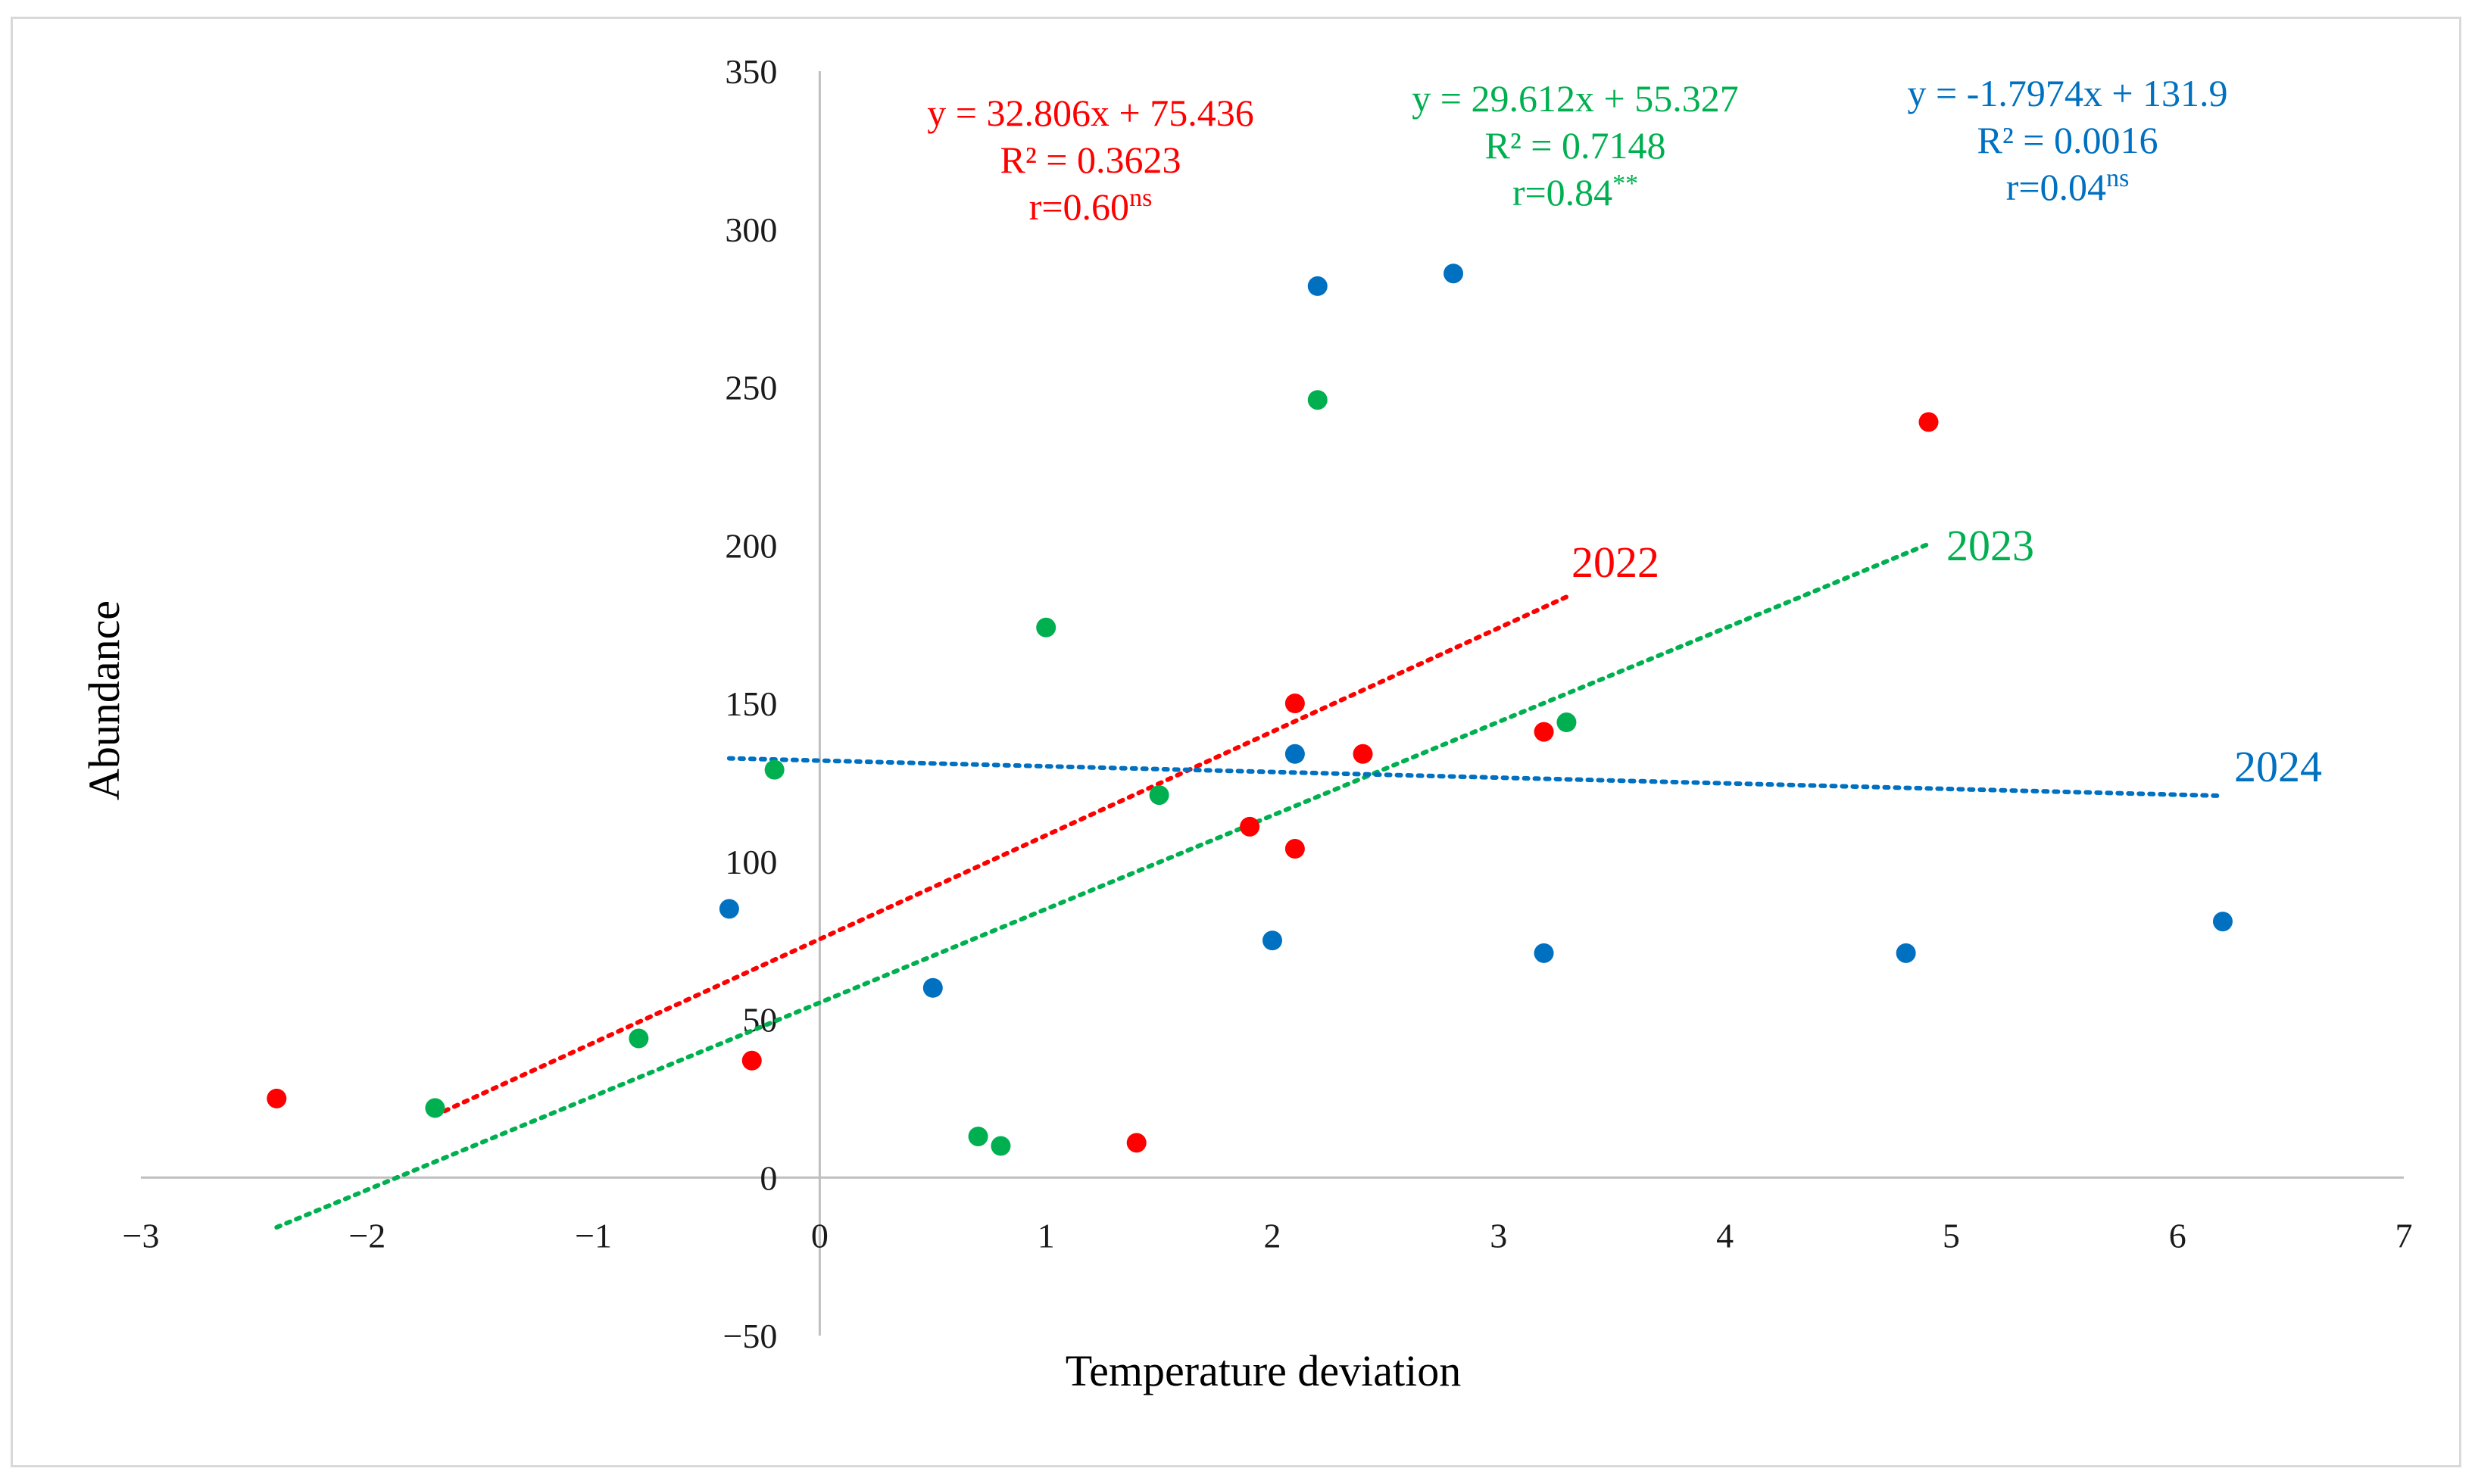 This screenshot has height=1484, width=2475. I want to click on series-label-2022: 2022, so click(1615, 562).